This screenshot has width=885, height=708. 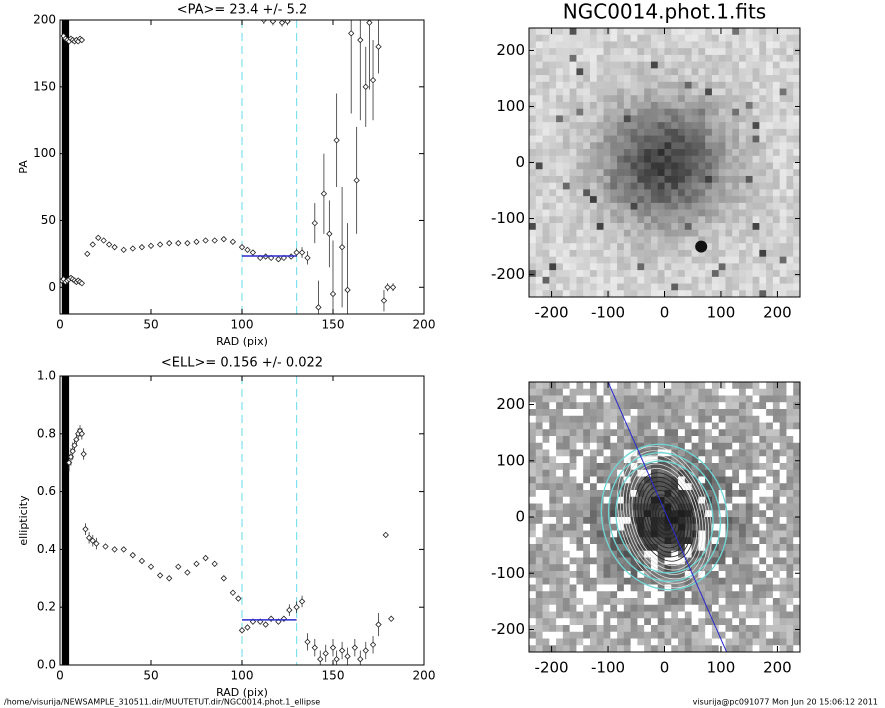 I want to click on x-tick-label: 100, so click(x=242, y=325).